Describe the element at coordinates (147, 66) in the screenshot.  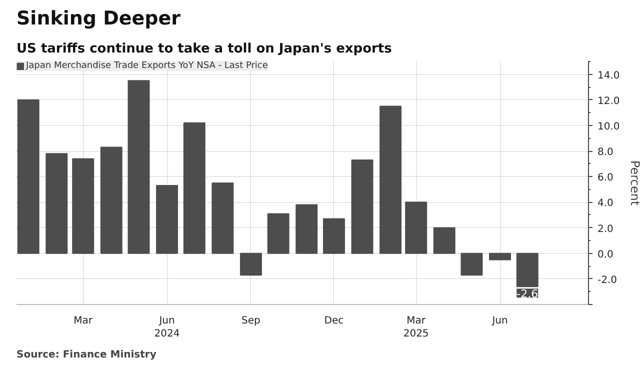
I see `legend-label: Japan Merchandise Trade Exports YoY NSA - Last Price` at that location.